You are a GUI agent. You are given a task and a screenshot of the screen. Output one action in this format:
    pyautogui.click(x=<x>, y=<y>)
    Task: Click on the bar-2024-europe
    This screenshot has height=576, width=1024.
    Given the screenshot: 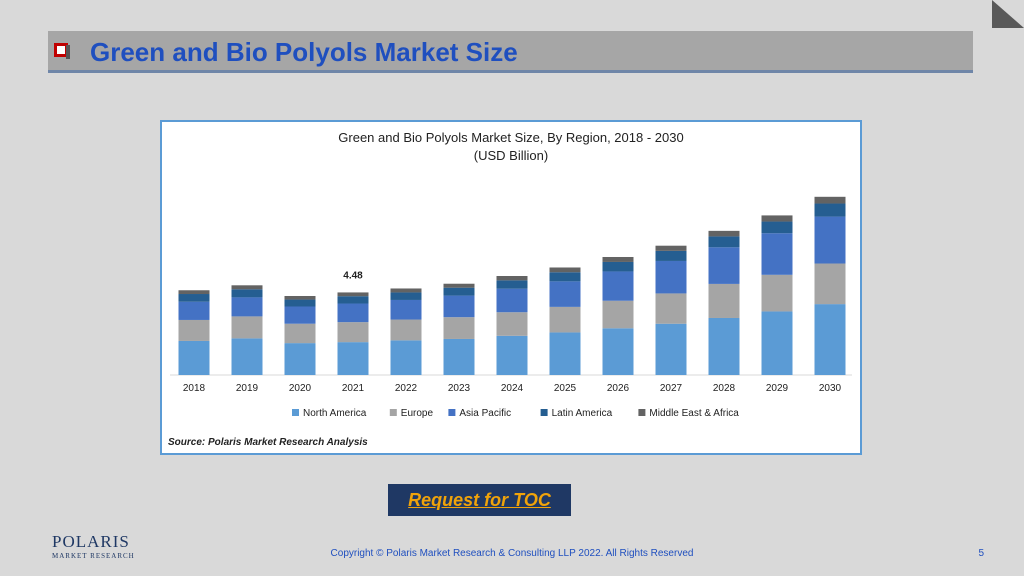 What is the action you would take?
    pyautogui.click(x=512, y=324)
    